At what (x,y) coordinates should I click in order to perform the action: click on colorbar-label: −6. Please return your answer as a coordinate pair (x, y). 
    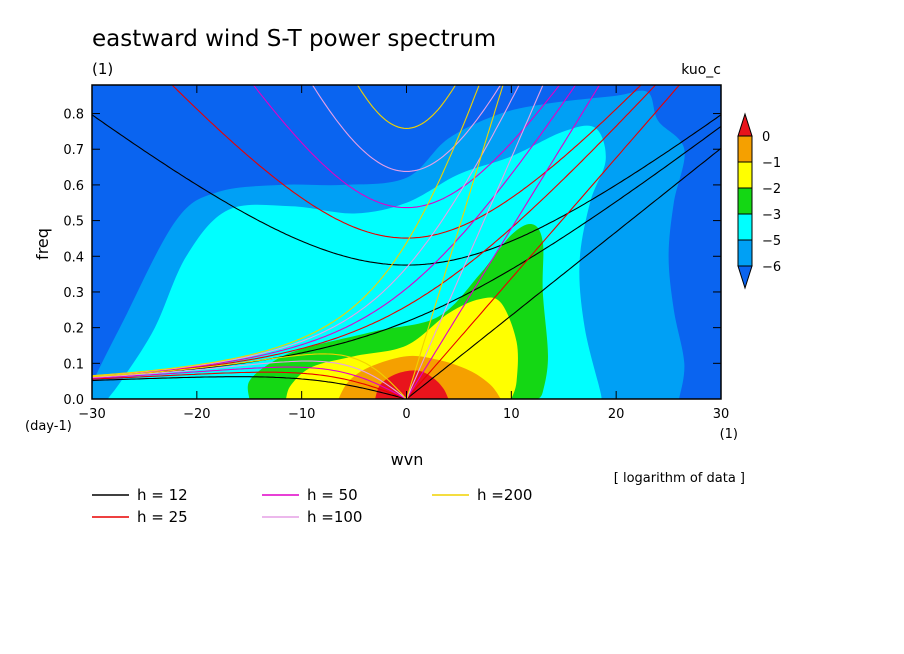
    Looking at the image, I should click on (771, 267).